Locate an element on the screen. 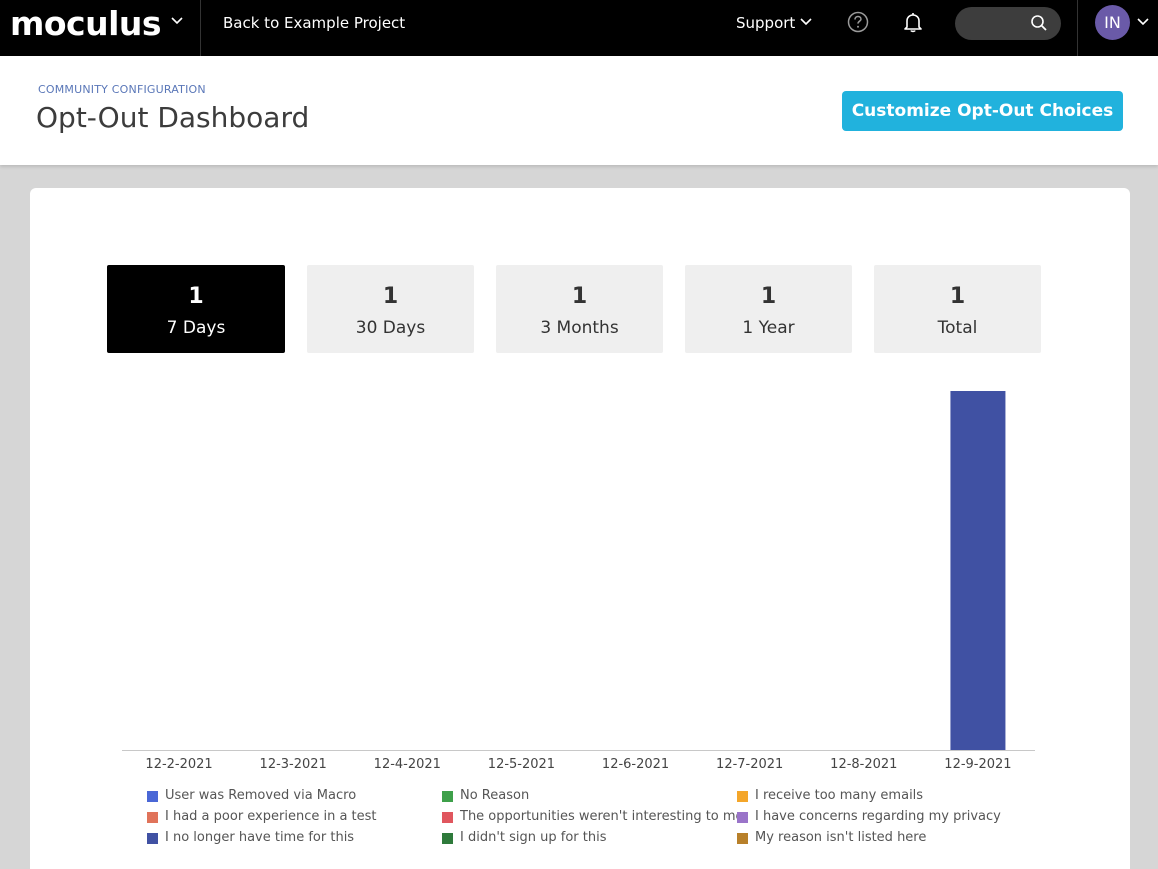  user-avatar: IN is located at coordinates (1112, 22).